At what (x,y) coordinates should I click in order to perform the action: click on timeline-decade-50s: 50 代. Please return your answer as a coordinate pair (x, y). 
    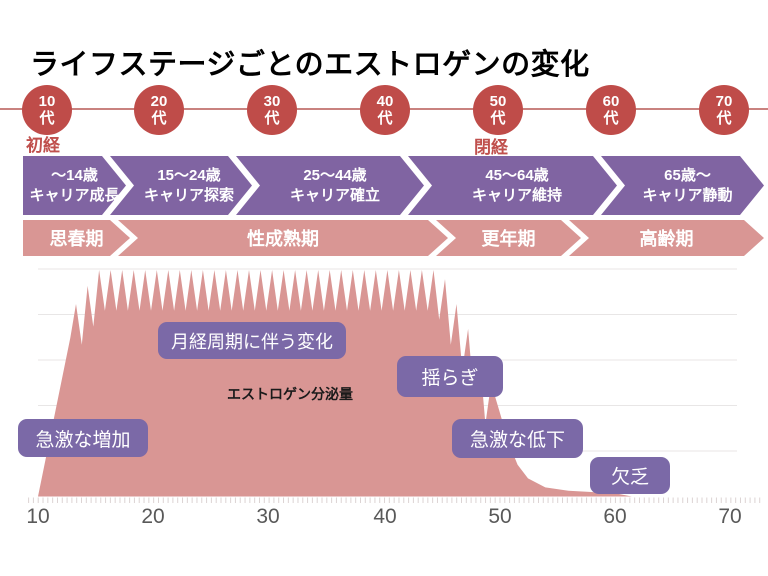
    Looking at the image, I should click on (498, 110).